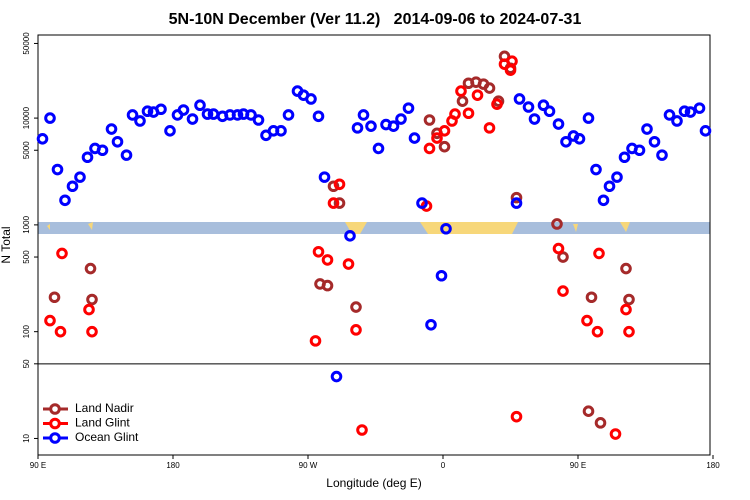 This screenshot has height=500, width=750. What do you see at coordinates (104, 408) in the screenshot?
I see `legend-label: Land Nadir` at bounding box center [104, 408].